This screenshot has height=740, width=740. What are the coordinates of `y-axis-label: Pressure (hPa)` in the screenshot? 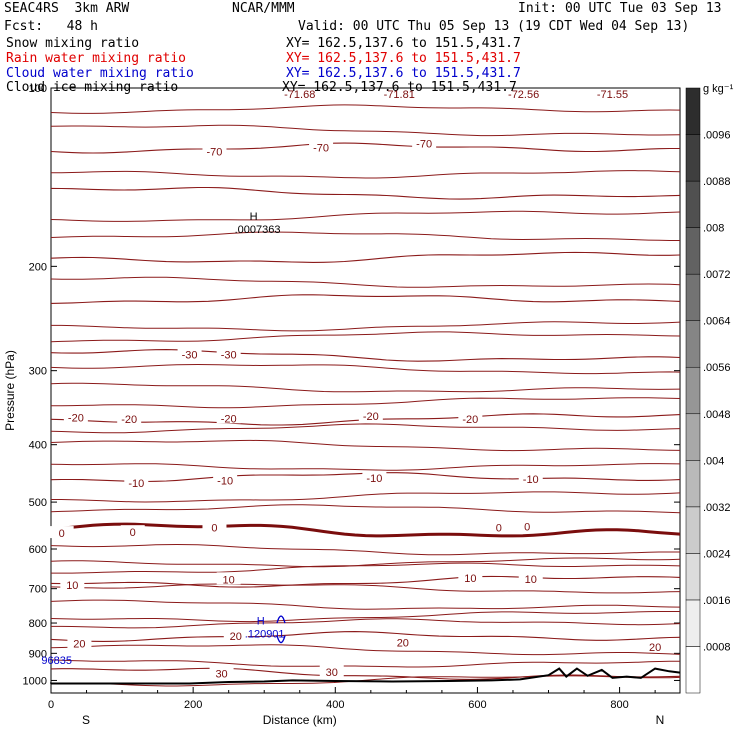 It's located at (10, 390).